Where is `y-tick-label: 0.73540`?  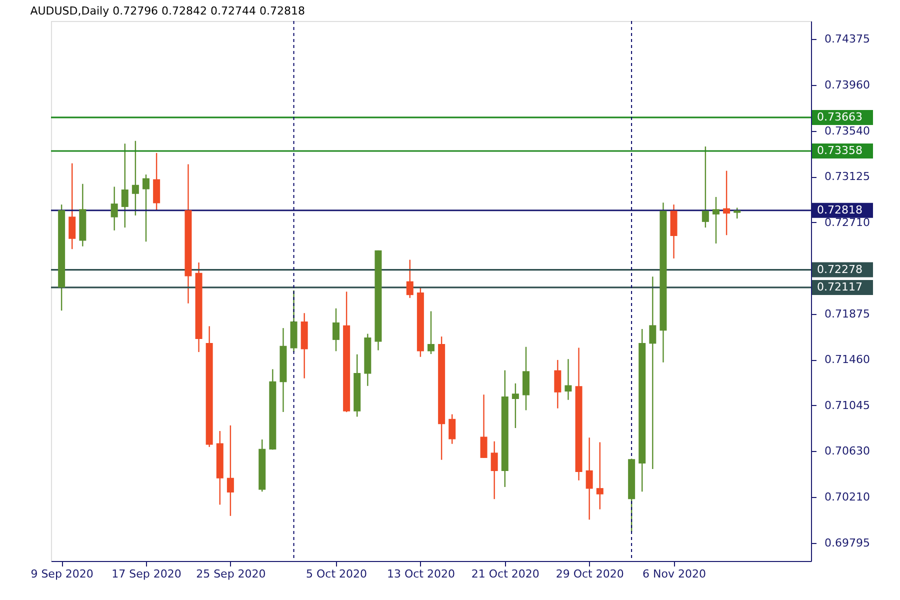 y-tick-label: 0.73540 is located at coordinates (847, 131).